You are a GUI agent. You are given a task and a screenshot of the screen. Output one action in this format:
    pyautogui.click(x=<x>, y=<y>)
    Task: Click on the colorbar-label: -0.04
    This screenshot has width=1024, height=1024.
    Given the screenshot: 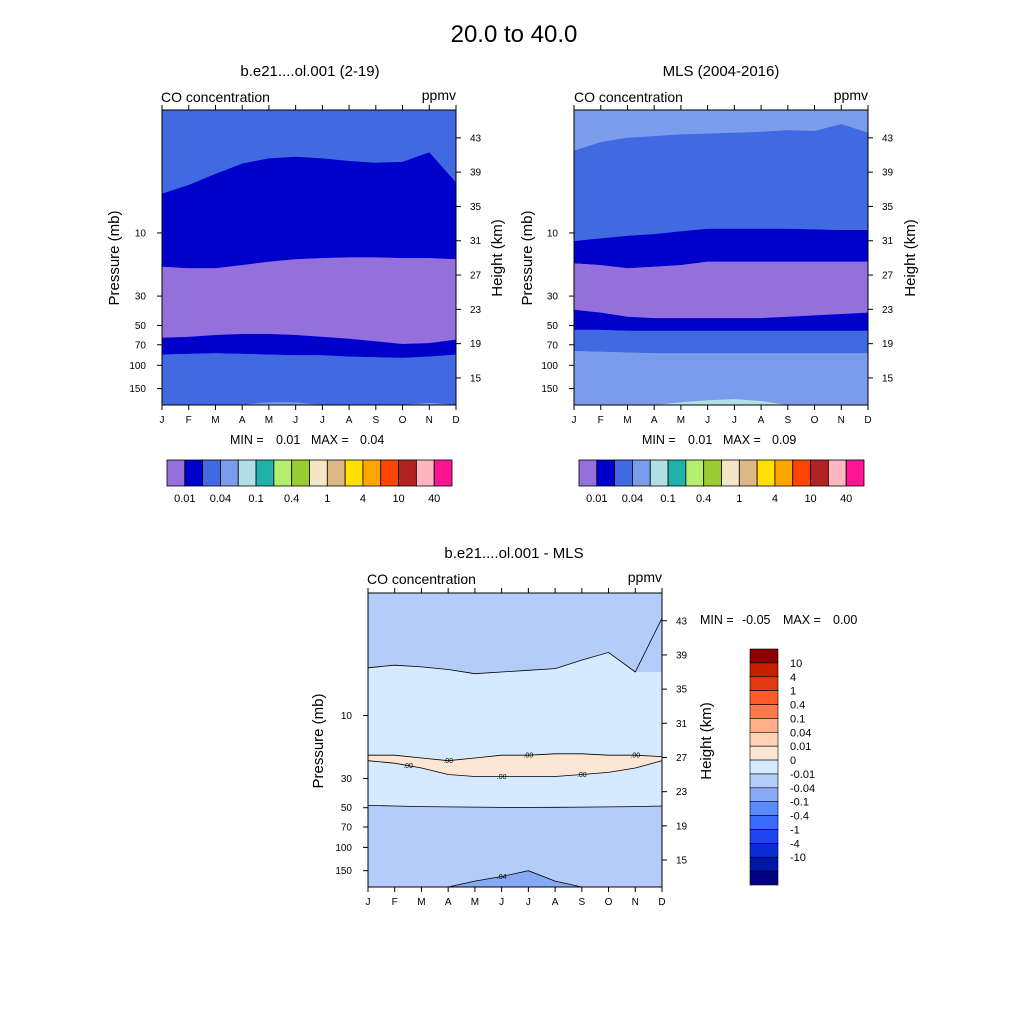 What is the action you would take?
    pyautogui.click(x=802, y=789)
    